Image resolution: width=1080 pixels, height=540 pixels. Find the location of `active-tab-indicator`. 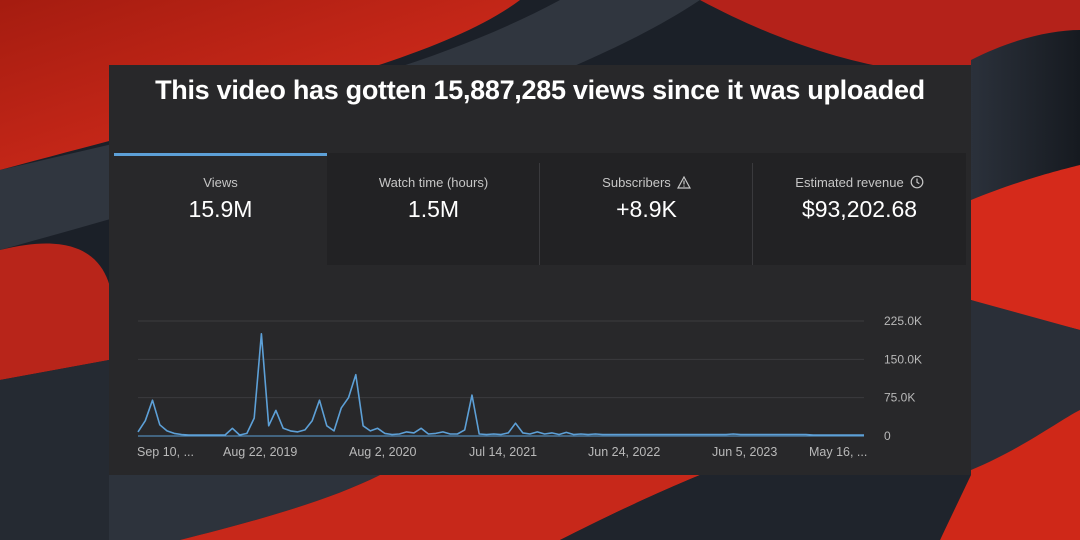

active-tab-indicator is located at coordinates (220, 154).